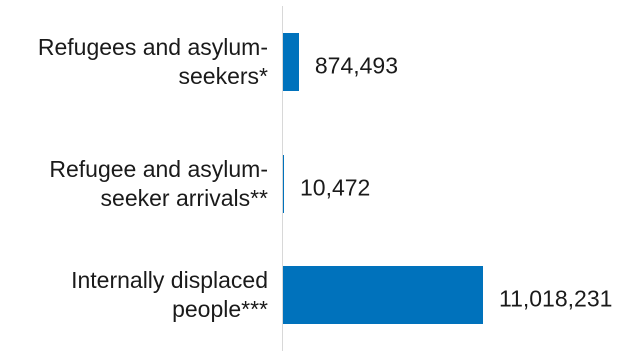  I want to click on value-label: 10,472, so click(335, 187).